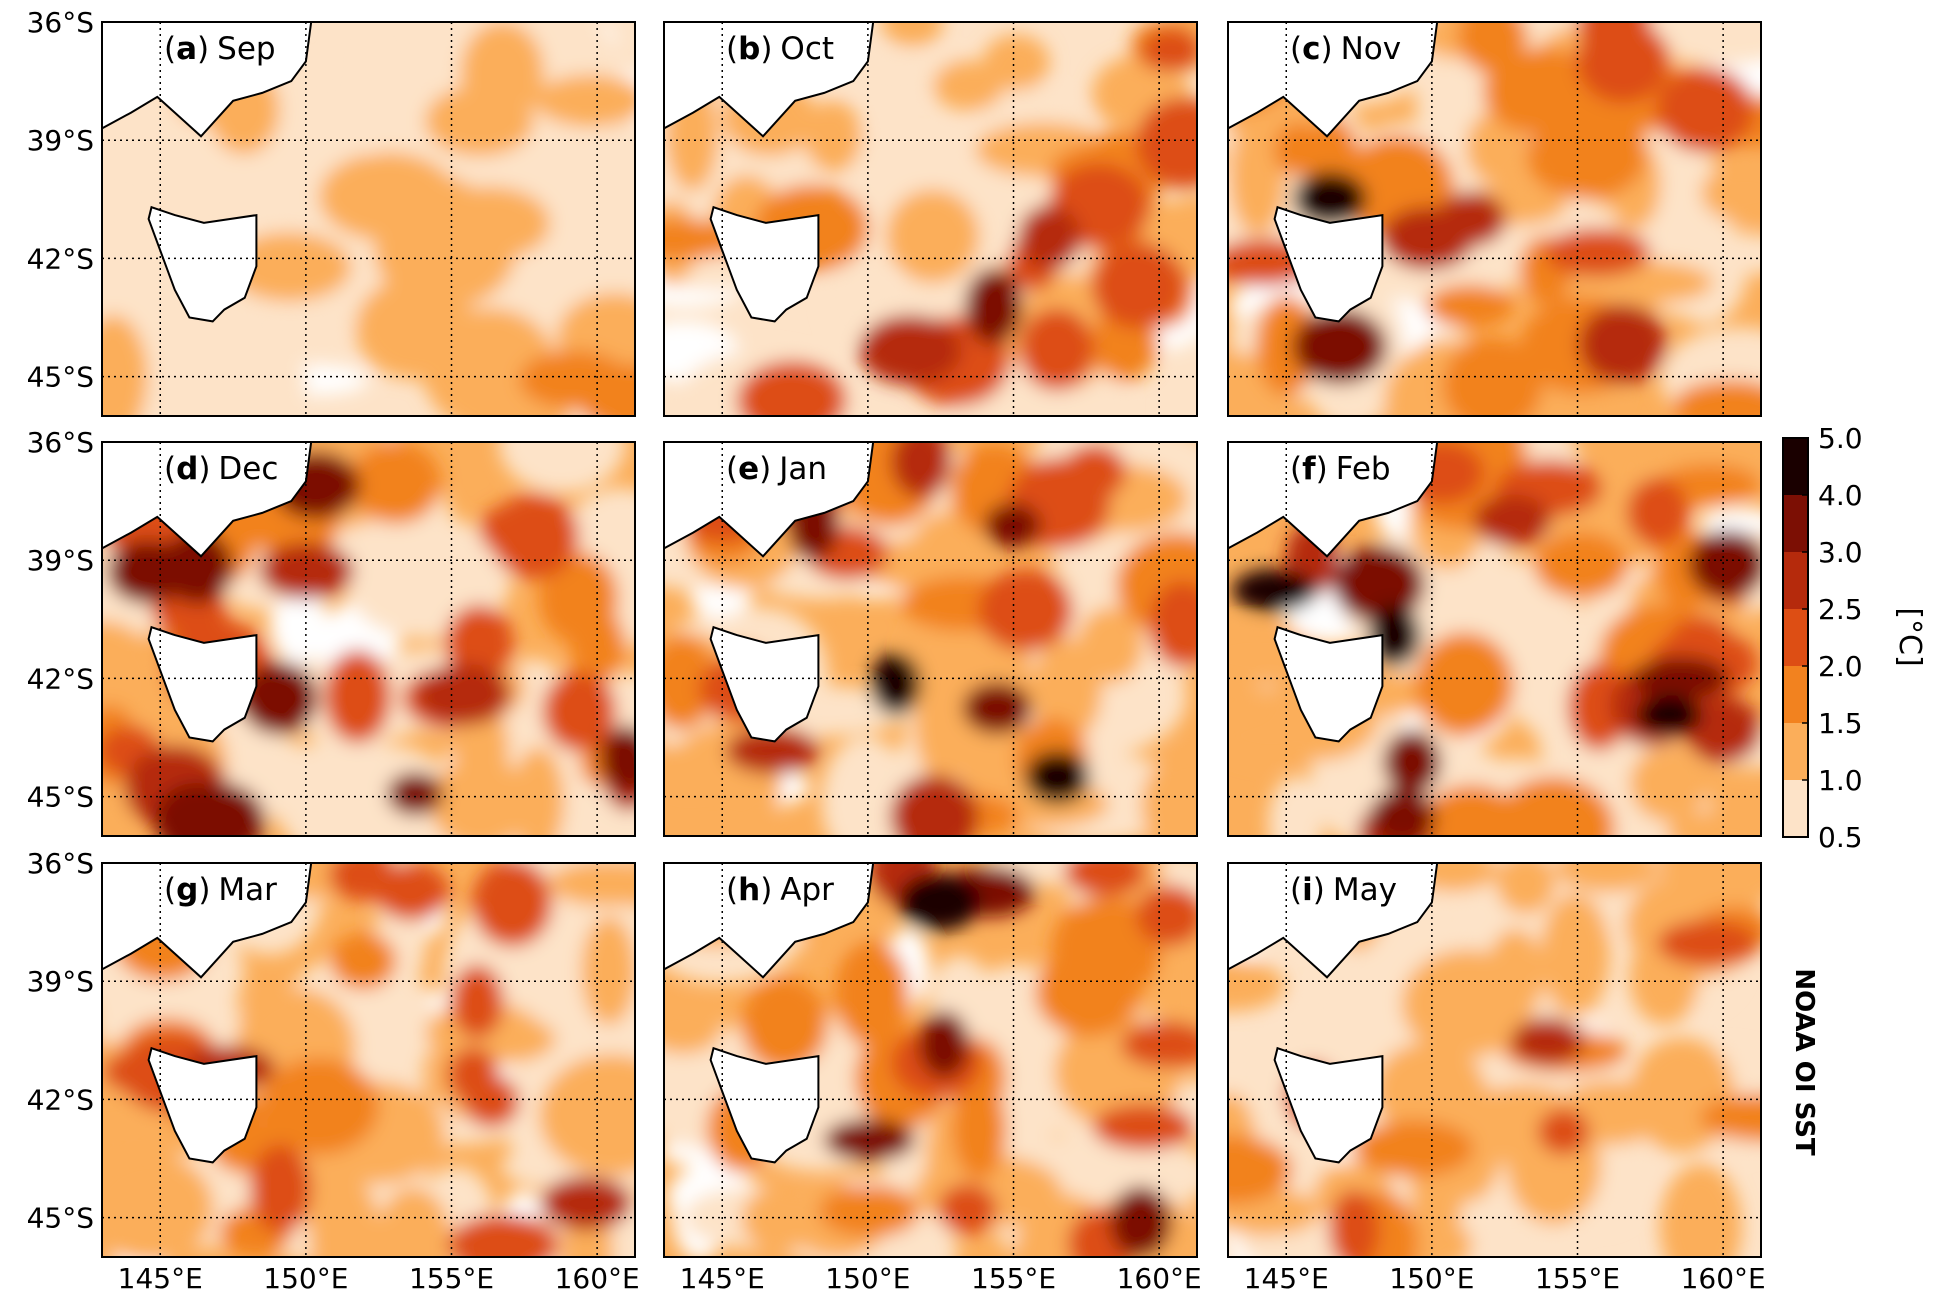  Describe the element at coordinates (60, 678) in the screenshot. I see `lat-tick-label: 42°S` at that location.